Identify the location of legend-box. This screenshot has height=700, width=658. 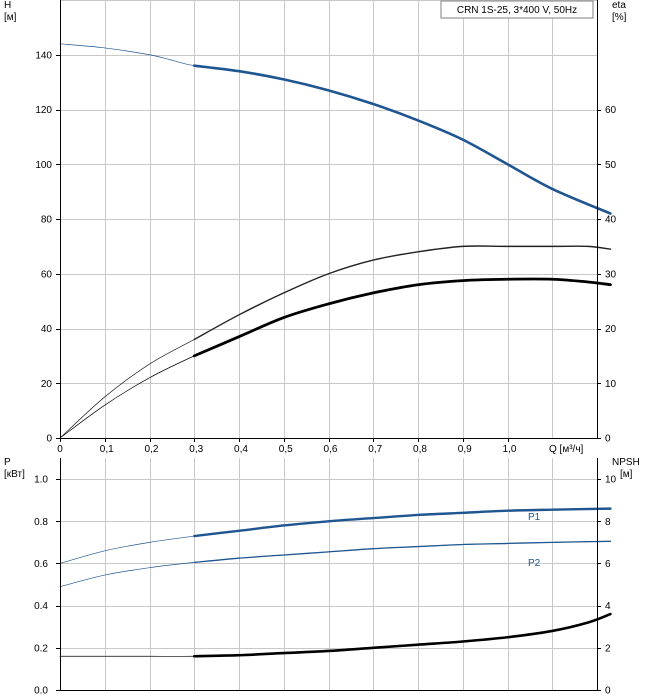
(517, 9).